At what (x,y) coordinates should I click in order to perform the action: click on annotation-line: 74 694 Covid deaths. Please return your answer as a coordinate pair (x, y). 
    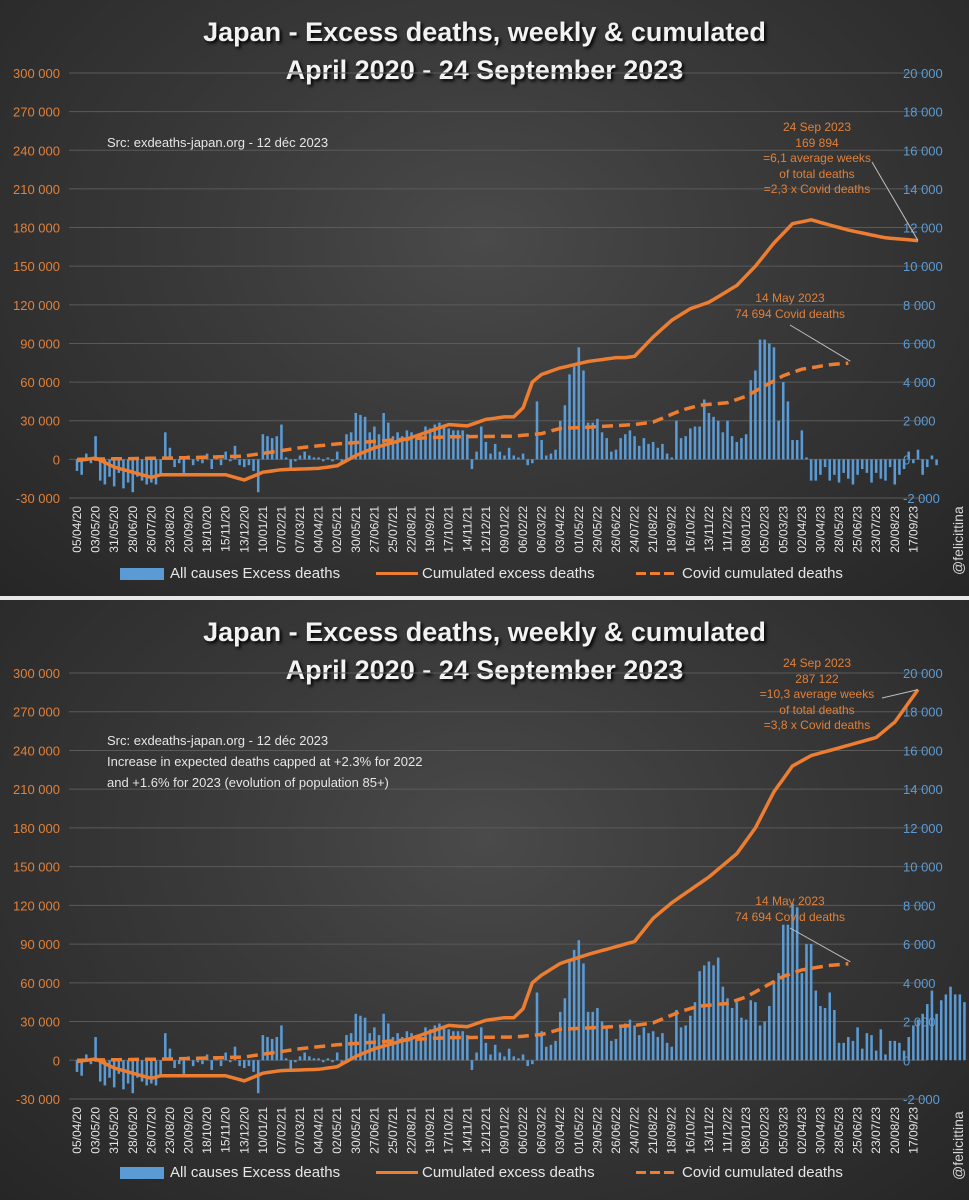
    Looking at the image, I should click on (790, 916).